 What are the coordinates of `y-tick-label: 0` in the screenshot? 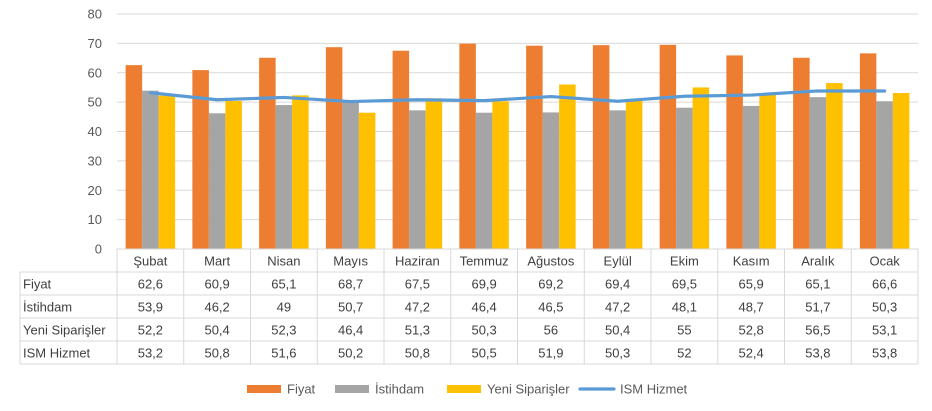 It's located at (98, 249).